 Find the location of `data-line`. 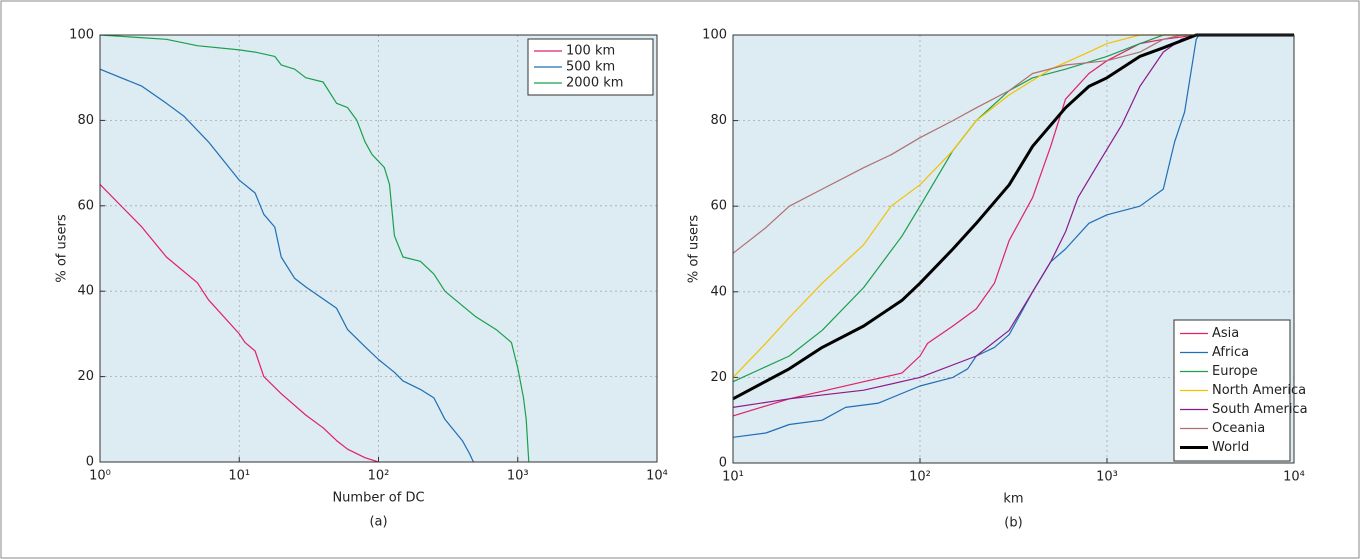

data-line is located at coordinates (239, 323).